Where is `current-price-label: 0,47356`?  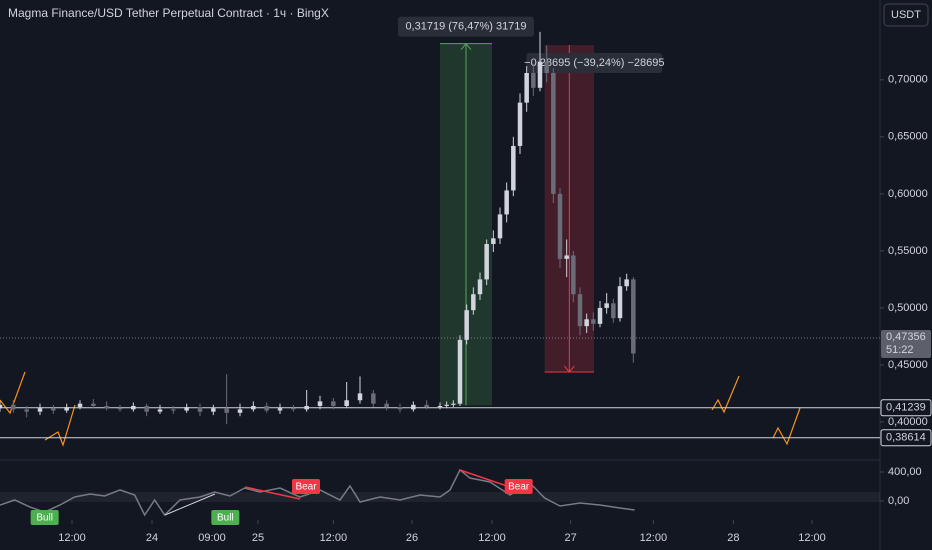 current-price-label: 0,47356 is located at coordinates (906, 337).